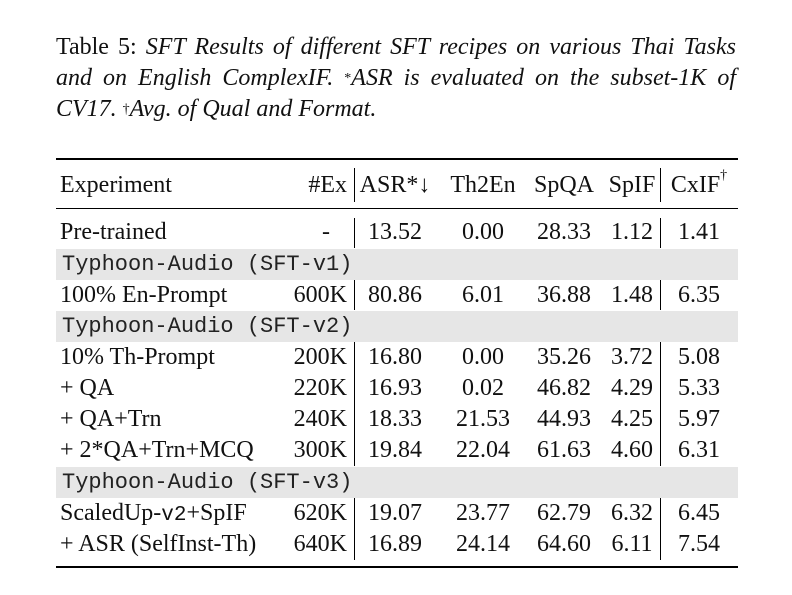 The image size is (792, 595). Describe the element at coordinates (564, 357) in the screenshot. I see `cell-spqa: 35.26` at that location.